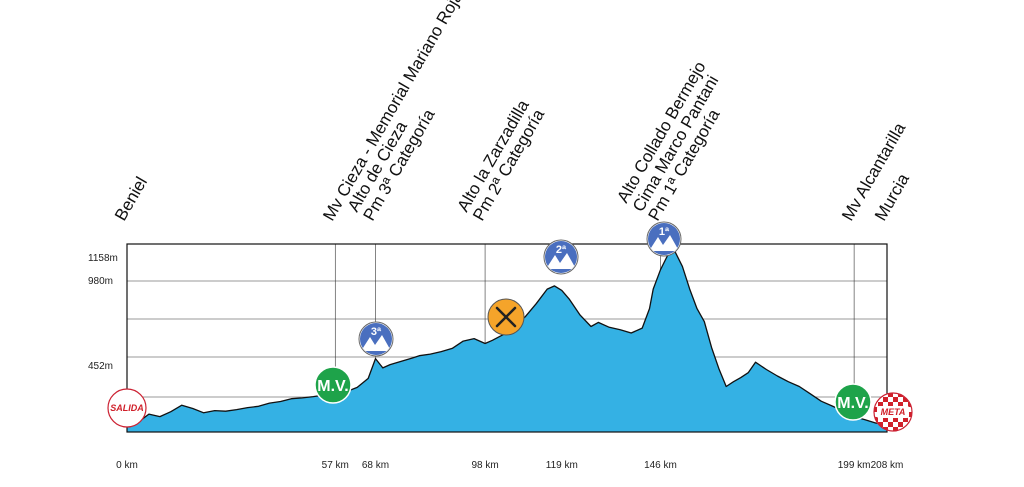 The width and height of the screenshot is (1024, 487). I want to click on y-tick-label: 980m, so click(100, 281).